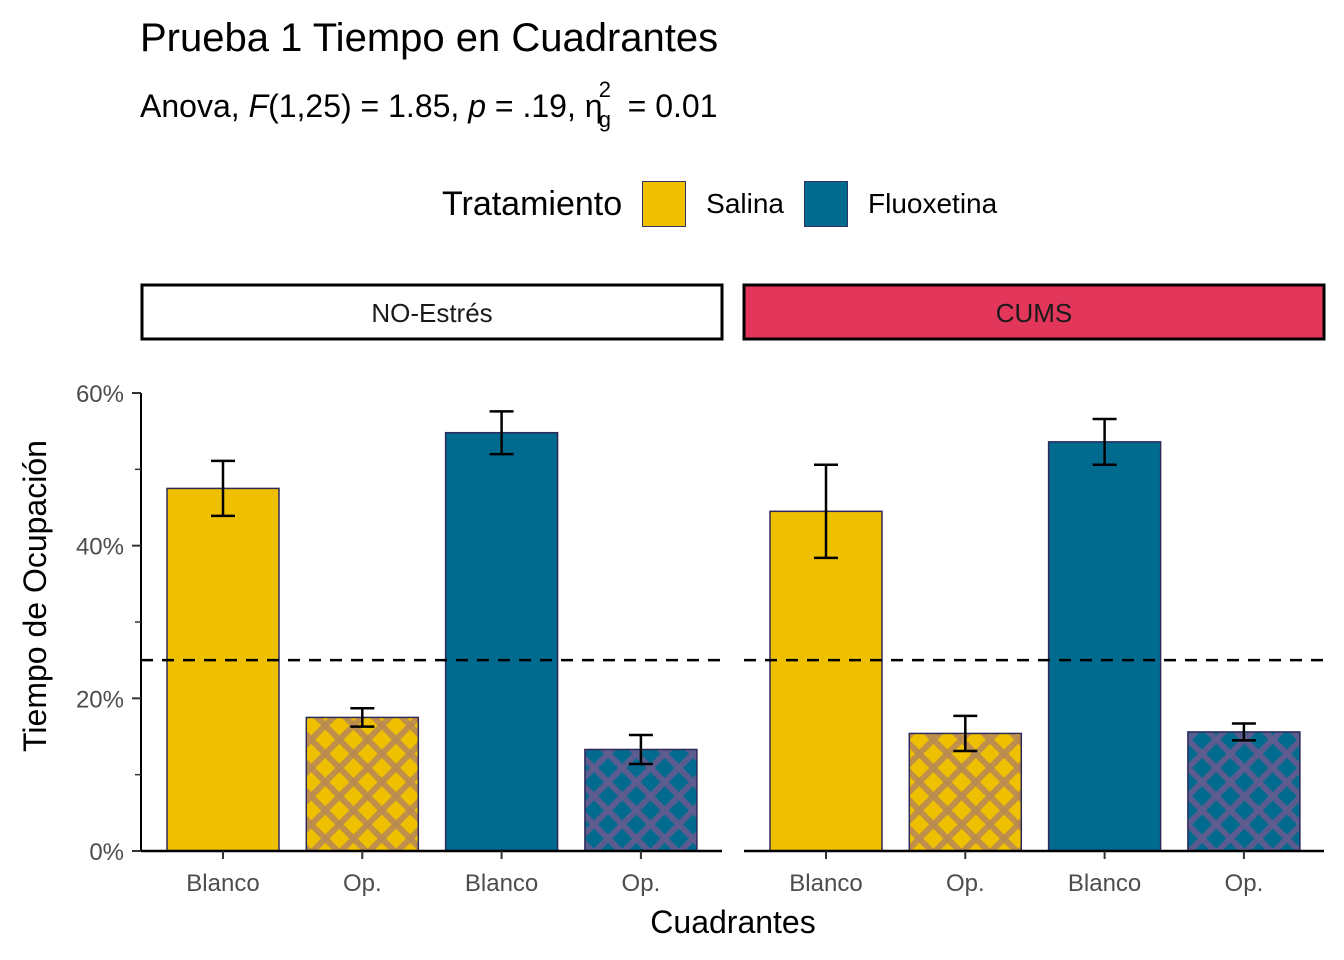 The width and height of the screenshot is (1344, 960). Describe the element at coordinates (100, 547) in the screenshot. I see `y-tick-label: 40%` at that location.